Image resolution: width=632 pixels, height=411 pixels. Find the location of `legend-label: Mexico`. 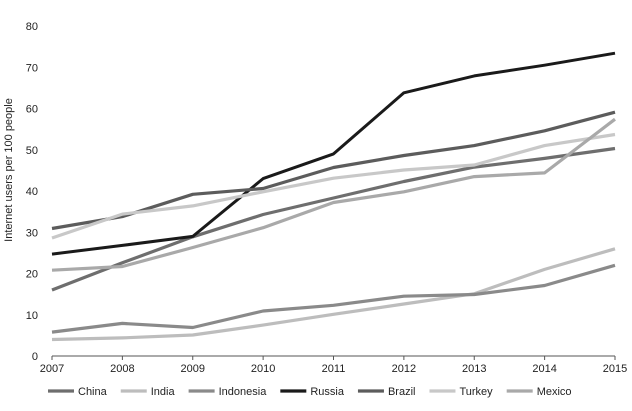

legend-label: Mexico is located at coordinates (554, 392).